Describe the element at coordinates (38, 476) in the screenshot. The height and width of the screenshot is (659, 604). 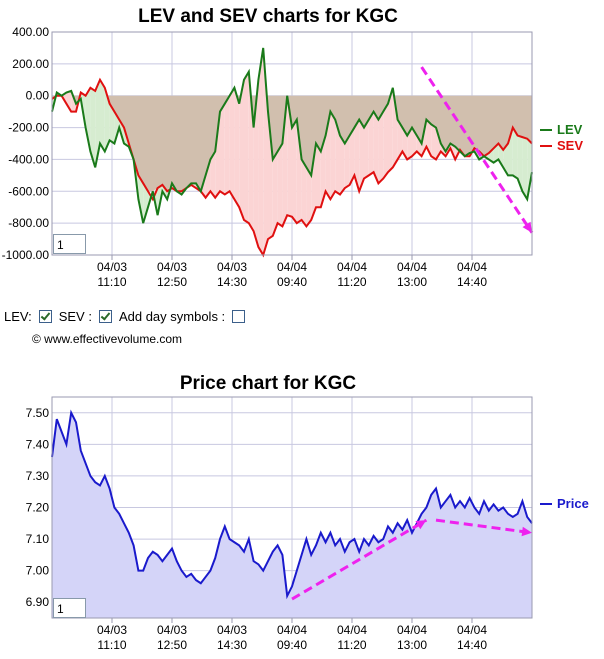
I see `y-tick-label: 7.30` at that location.